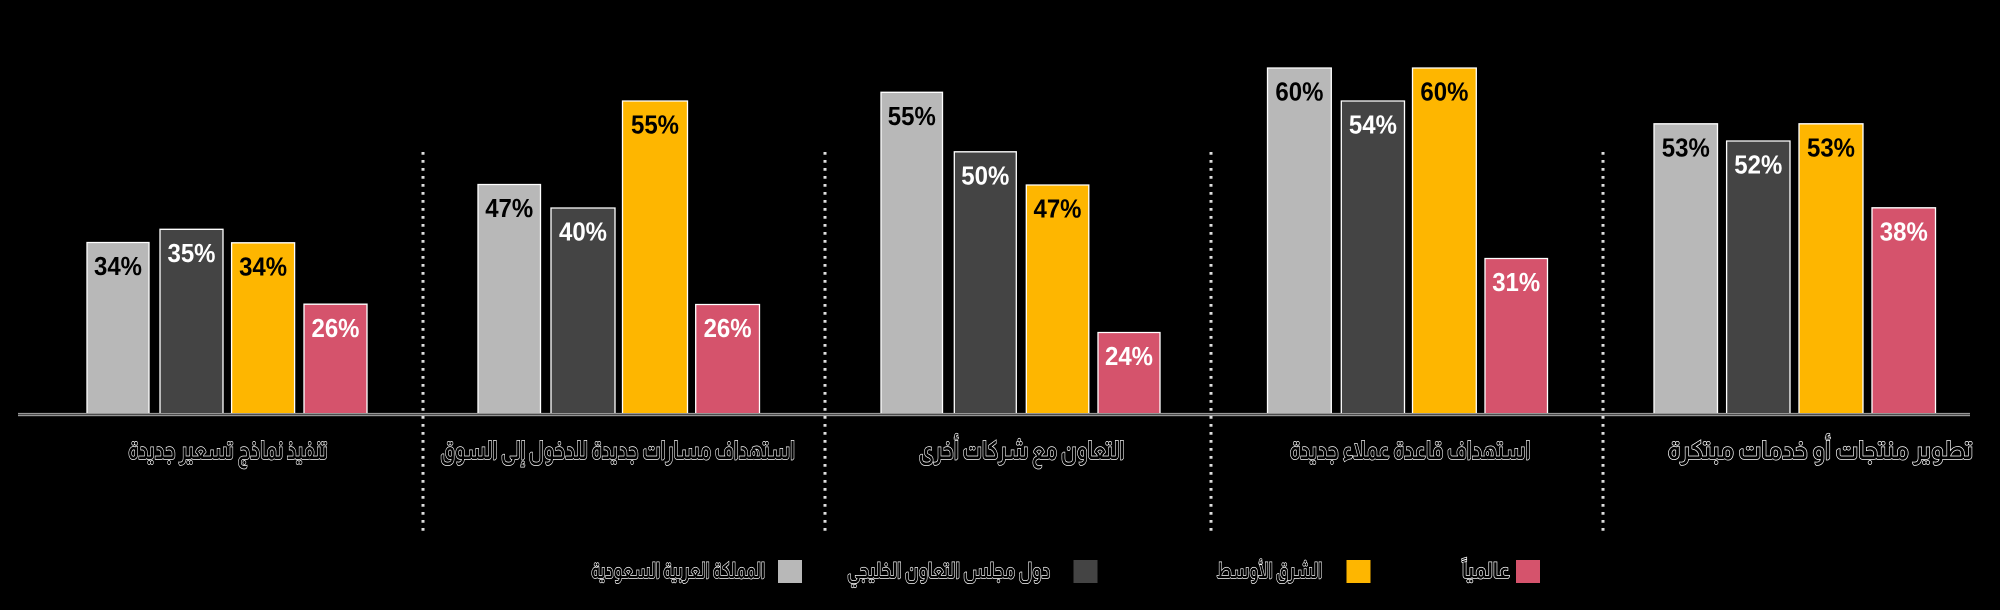 The height and width of the screenshot is (610, 2000). Describe the element at coordinates (583, 232) in the screenshot. I see `svg-text: 40%` at that location.